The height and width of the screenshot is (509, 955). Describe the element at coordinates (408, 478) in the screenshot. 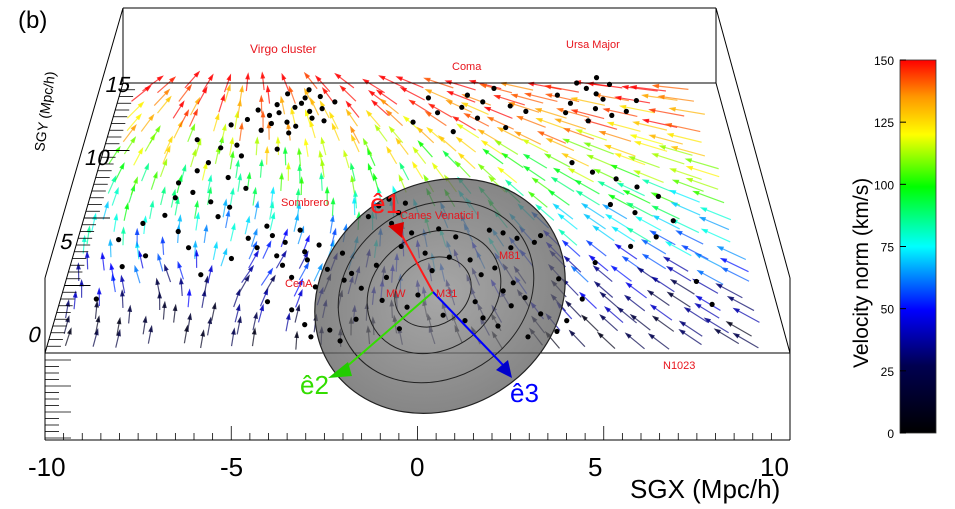

I see `x-axis: -10 -5 0 5 10 SGX (Mpc/h)` at that location.